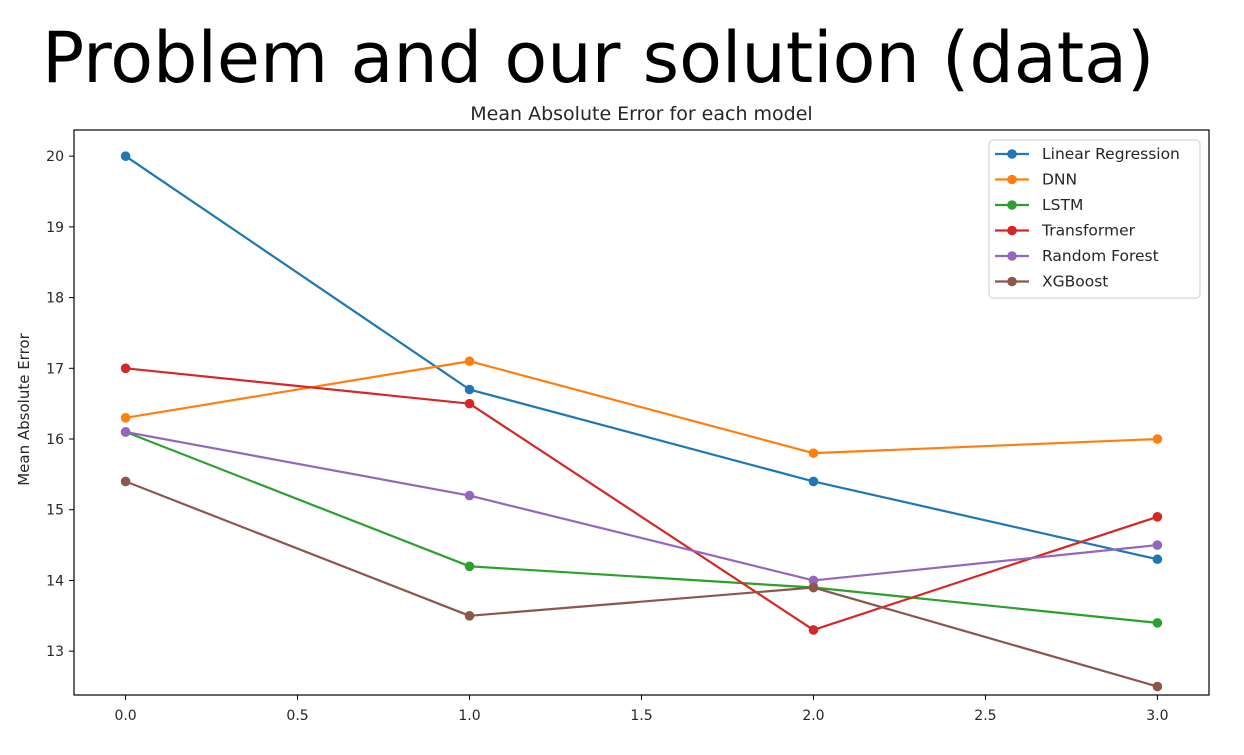  Describe the element at coordinates (125, 716) in the screenshot. I see `x-tick-label: 0.0` at that location.